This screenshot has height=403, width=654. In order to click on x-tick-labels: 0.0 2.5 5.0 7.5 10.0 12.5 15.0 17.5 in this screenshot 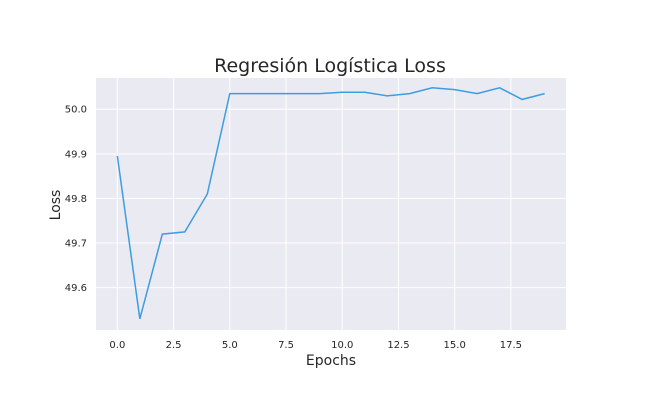, I will do `click(315, 345)`.